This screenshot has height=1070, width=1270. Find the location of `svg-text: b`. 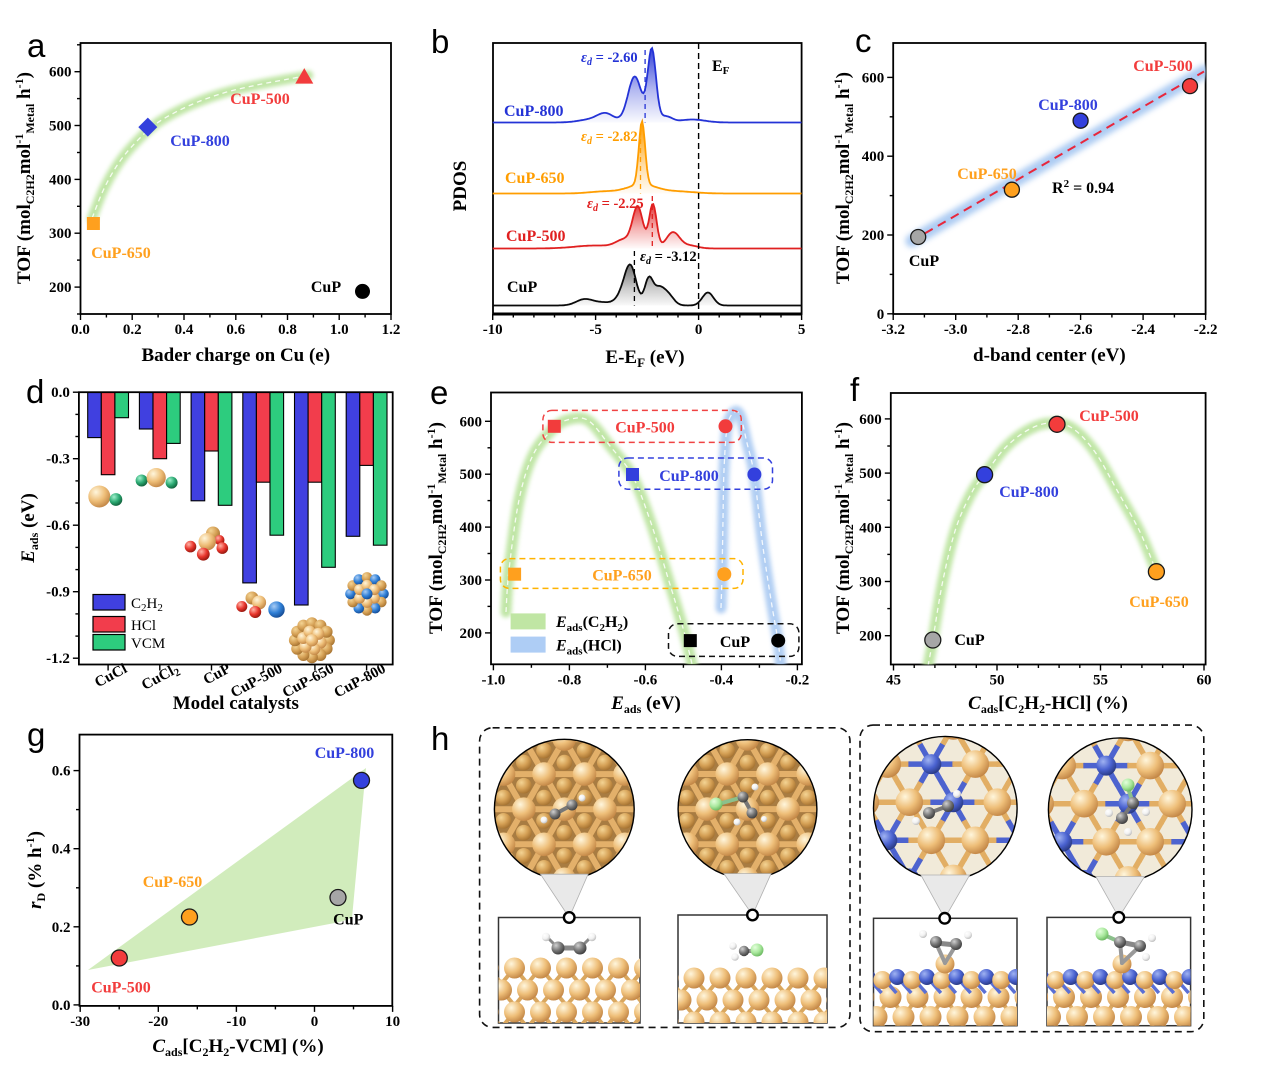

svg-text: b is located at coordinates (440, 41).